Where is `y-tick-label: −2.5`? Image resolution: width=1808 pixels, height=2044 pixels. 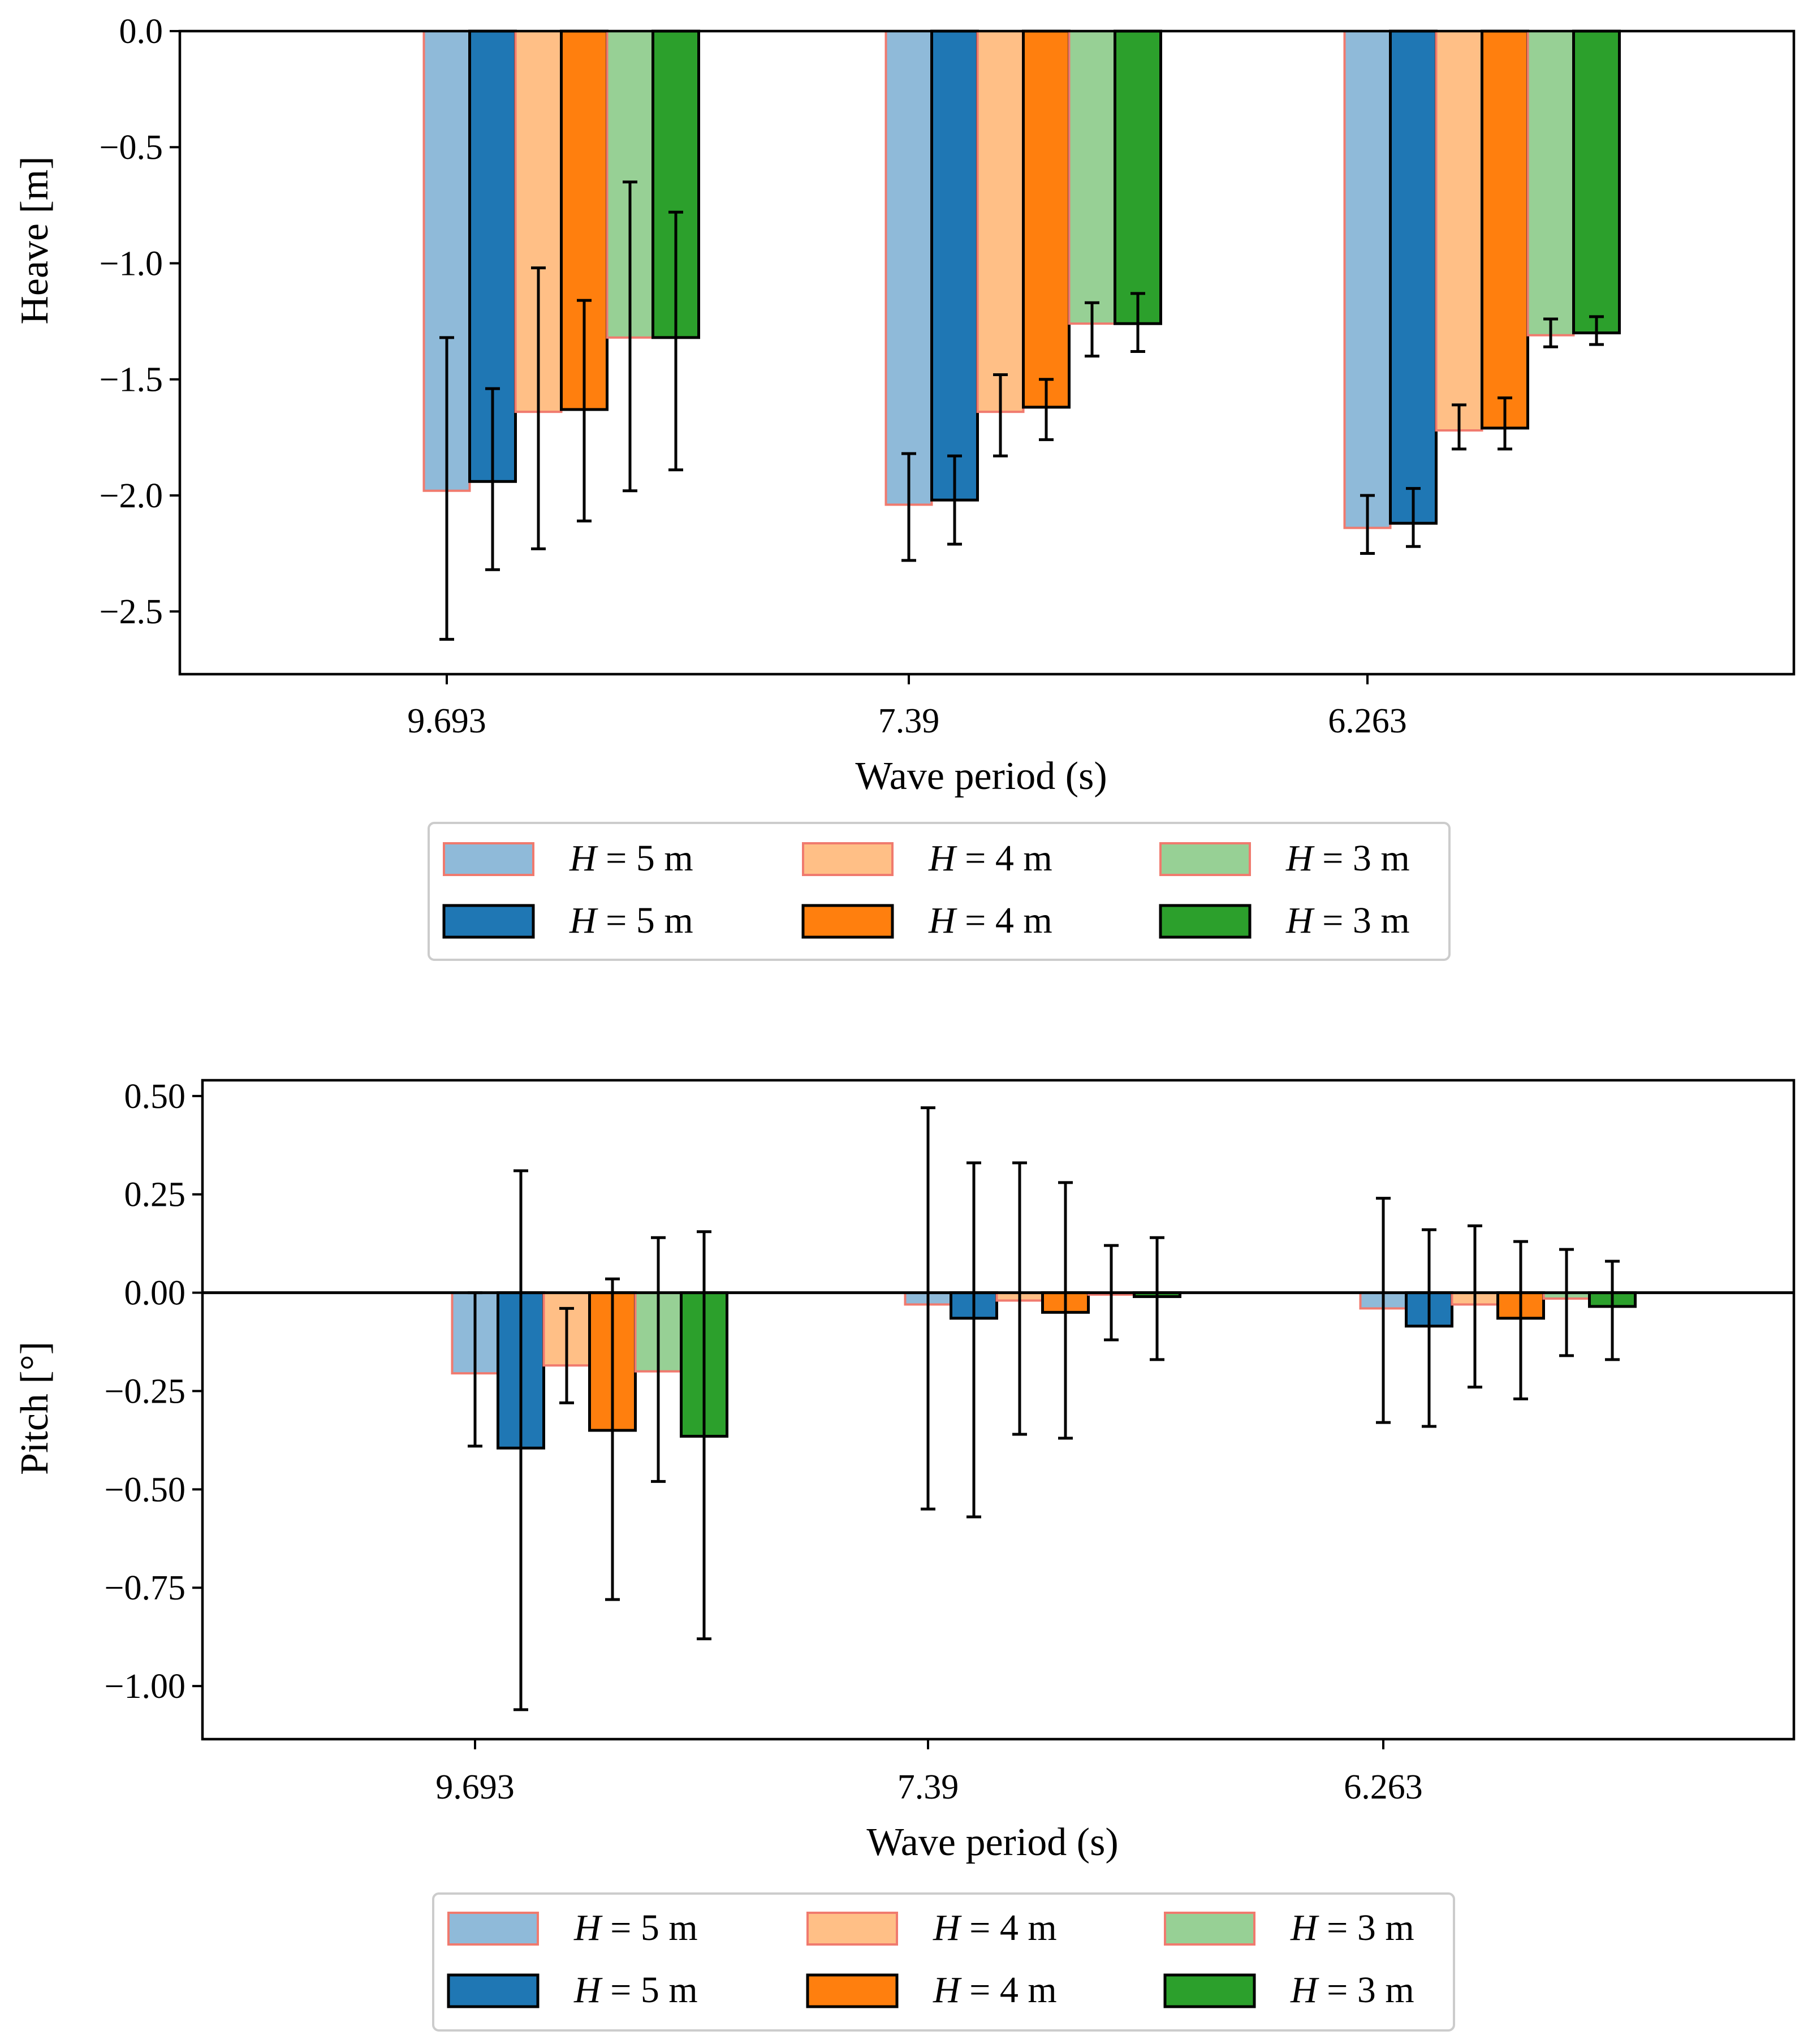 y-tick-label: −2.5 is located at coordinates (131, 612).